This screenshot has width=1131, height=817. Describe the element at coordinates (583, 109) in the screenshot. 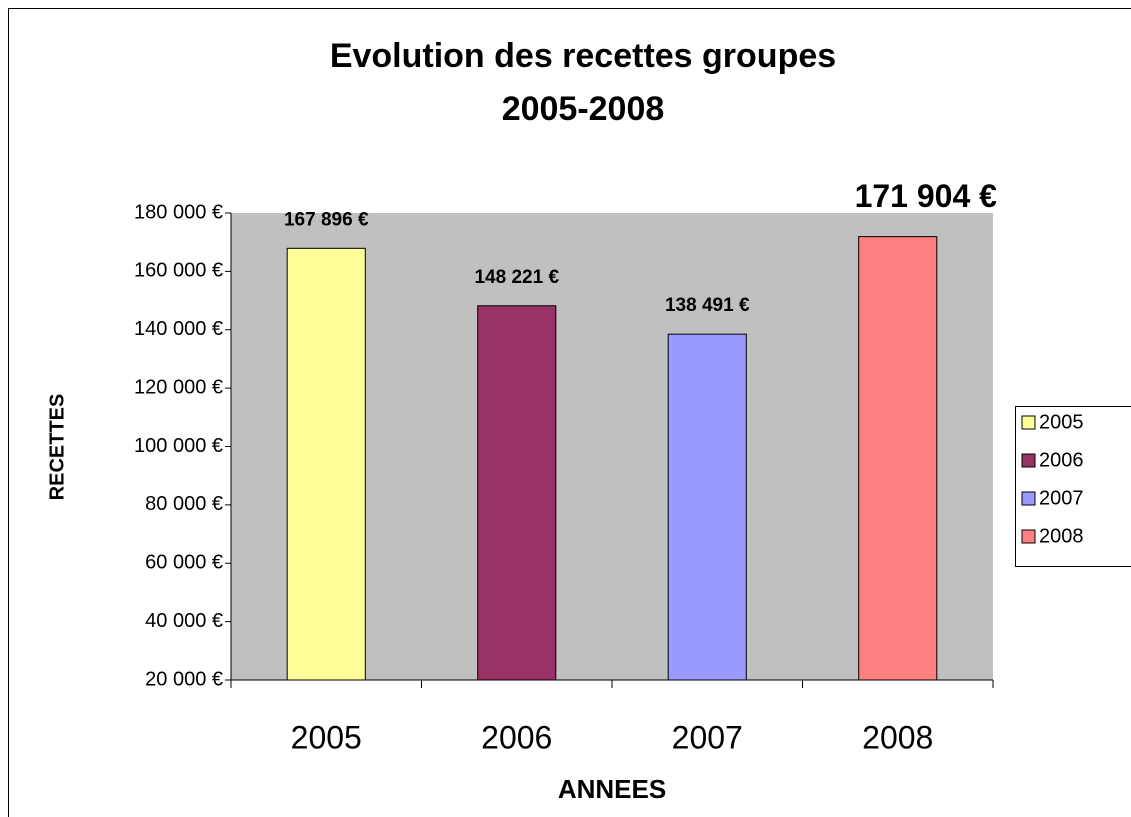

I see `chart-subtitle: 2005-2008` at that location.